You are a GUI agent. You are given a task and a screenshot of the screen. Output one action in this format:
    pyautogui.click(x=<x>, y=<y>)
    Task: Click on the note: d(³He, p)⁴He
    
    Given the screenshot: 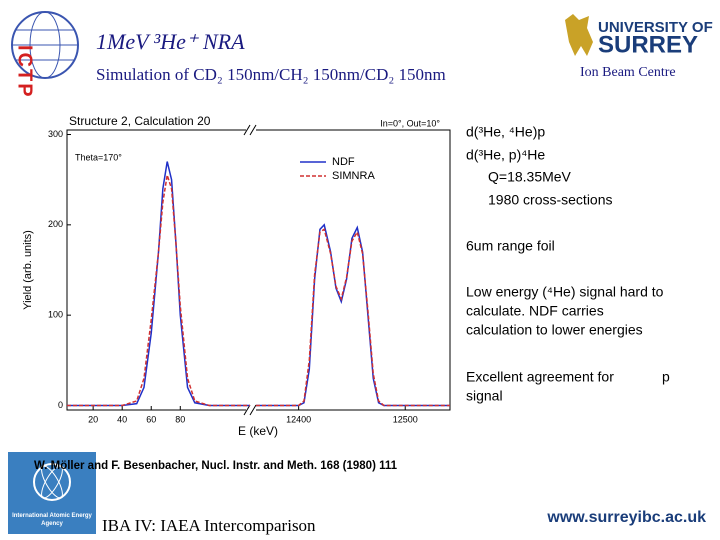 What is the action you would take?
    pyautogui.click(x=505, y=155)
    